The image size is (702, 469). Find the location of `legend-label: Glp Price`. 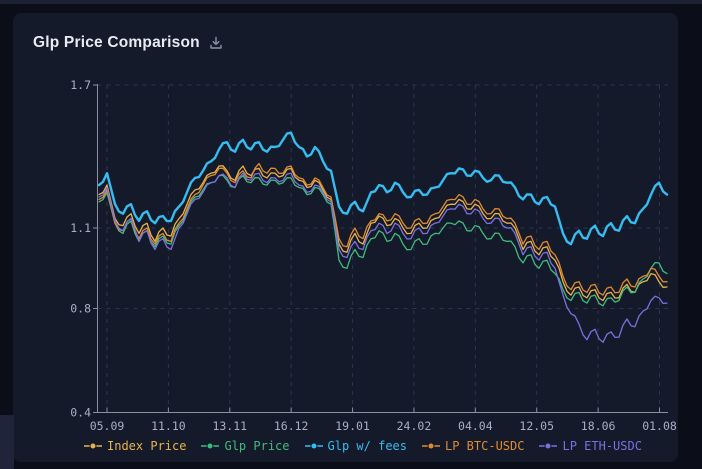

legend-label: Glp Price is located at coordinates (257, 446).